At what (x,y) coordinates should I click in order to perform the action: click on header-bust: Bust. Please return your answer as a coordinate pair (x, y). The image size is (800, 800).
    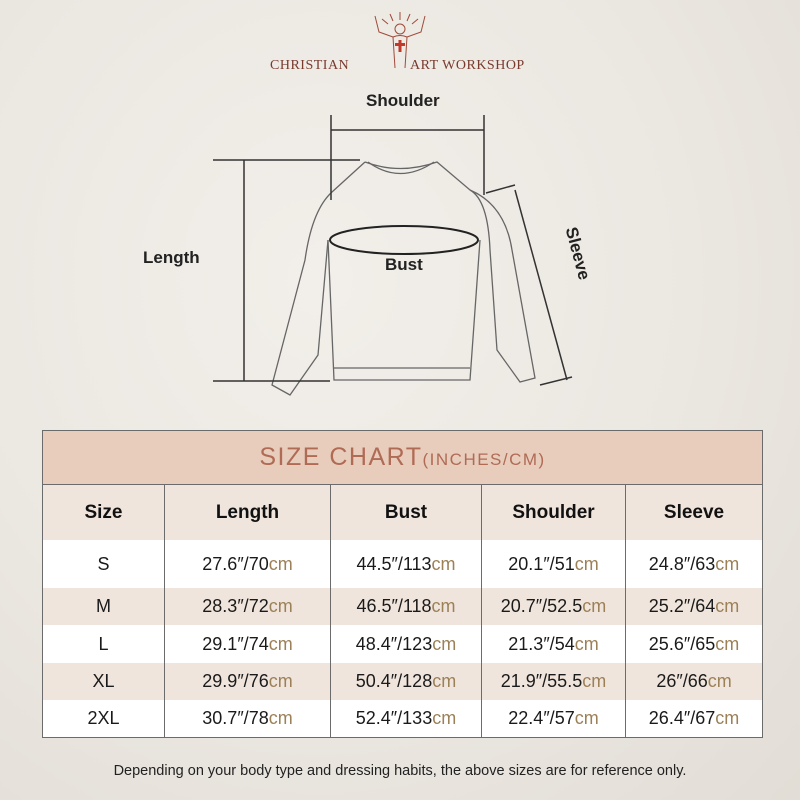
    Looking at the image, I should click on (406, 512).